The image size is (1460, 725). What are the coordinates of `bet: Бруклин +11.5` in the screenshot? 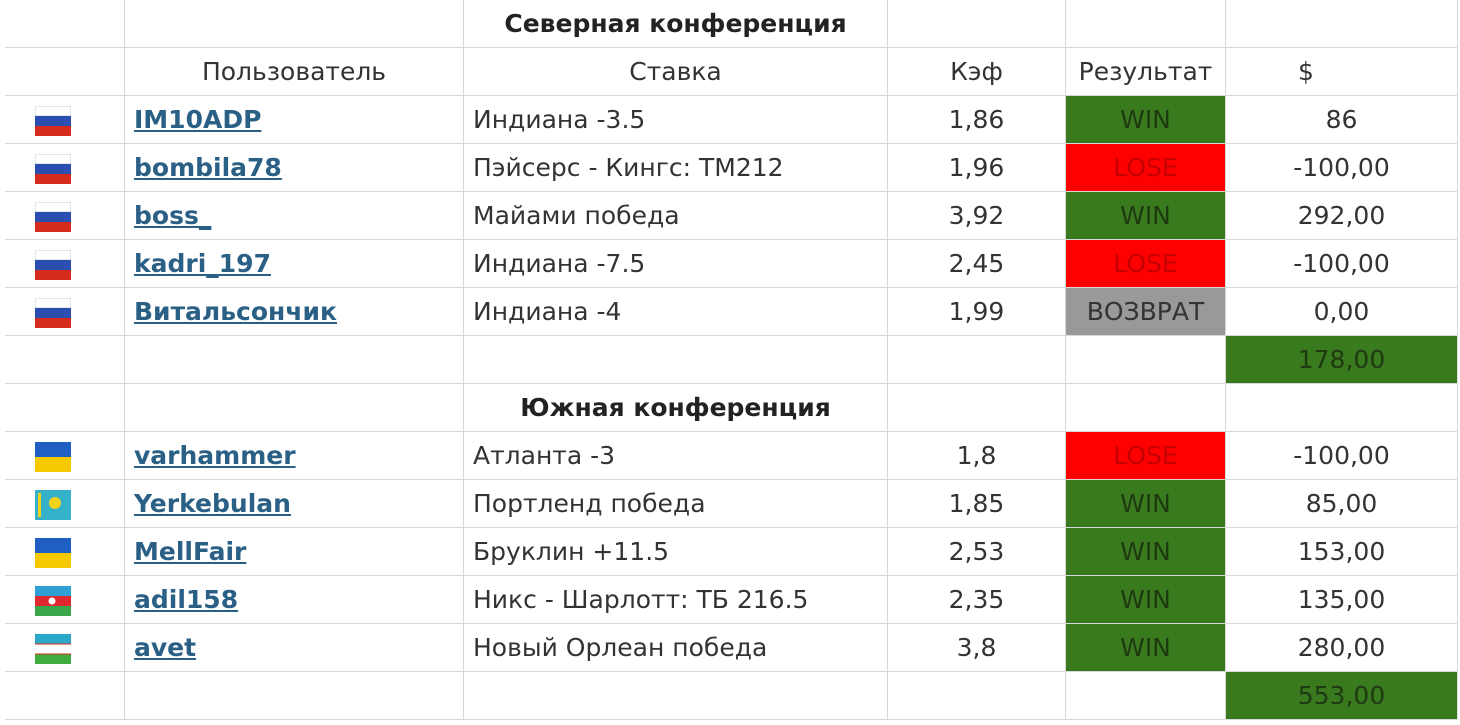 It's located at (676, 552).